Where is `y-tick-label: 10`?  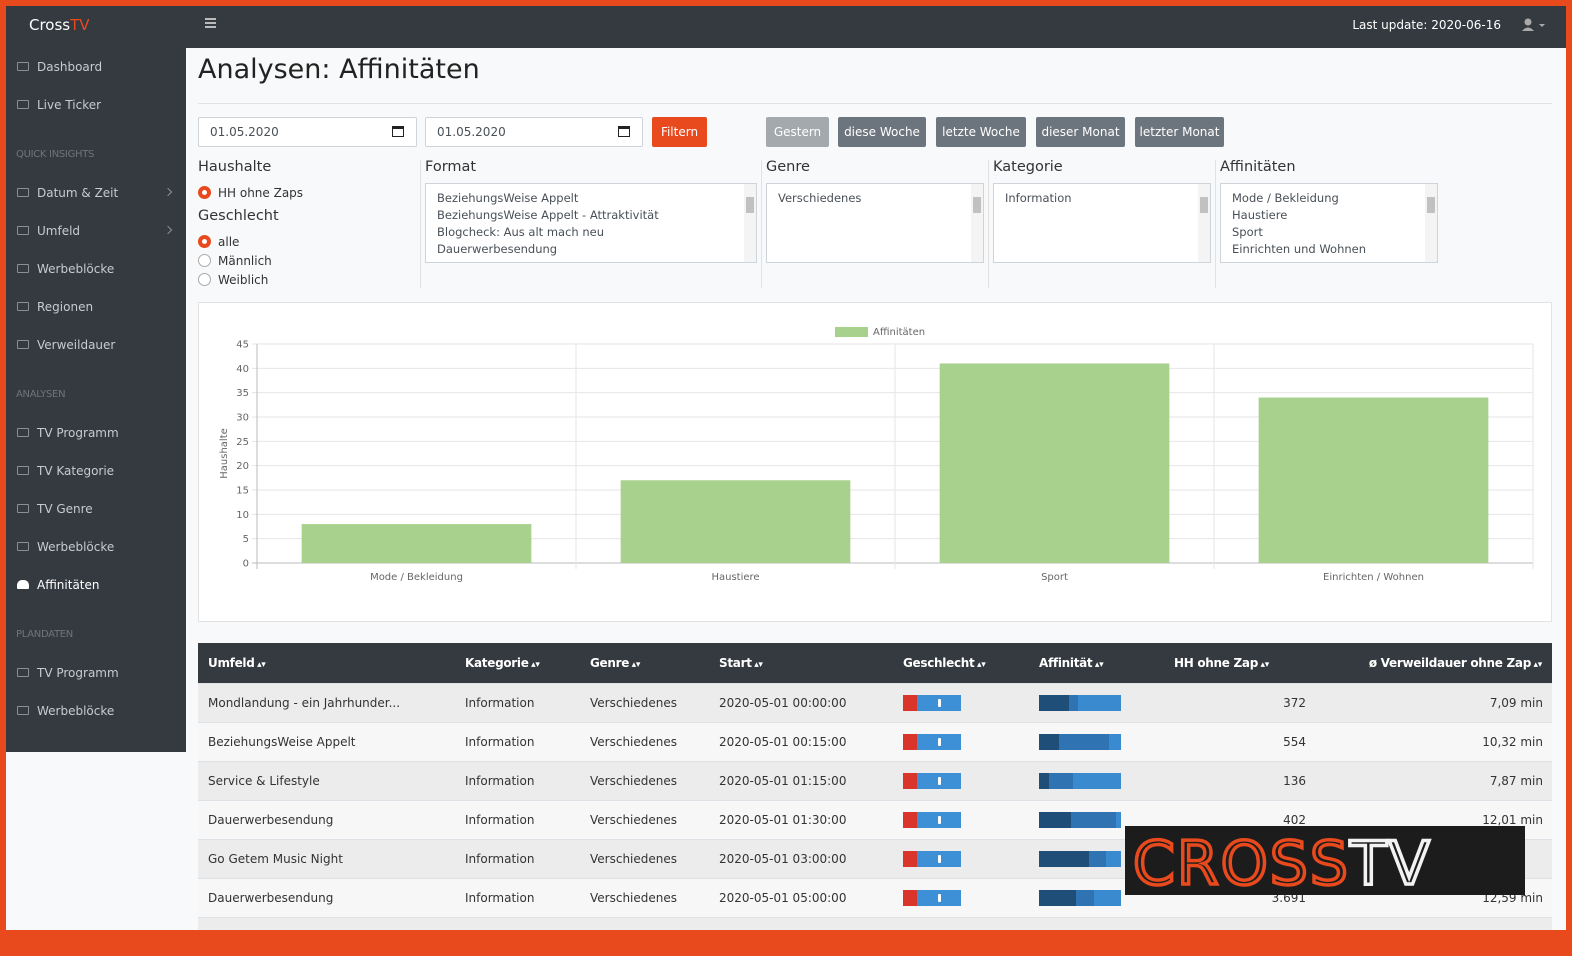 y-tick-label: 10 is located at coordinates (242, 515).